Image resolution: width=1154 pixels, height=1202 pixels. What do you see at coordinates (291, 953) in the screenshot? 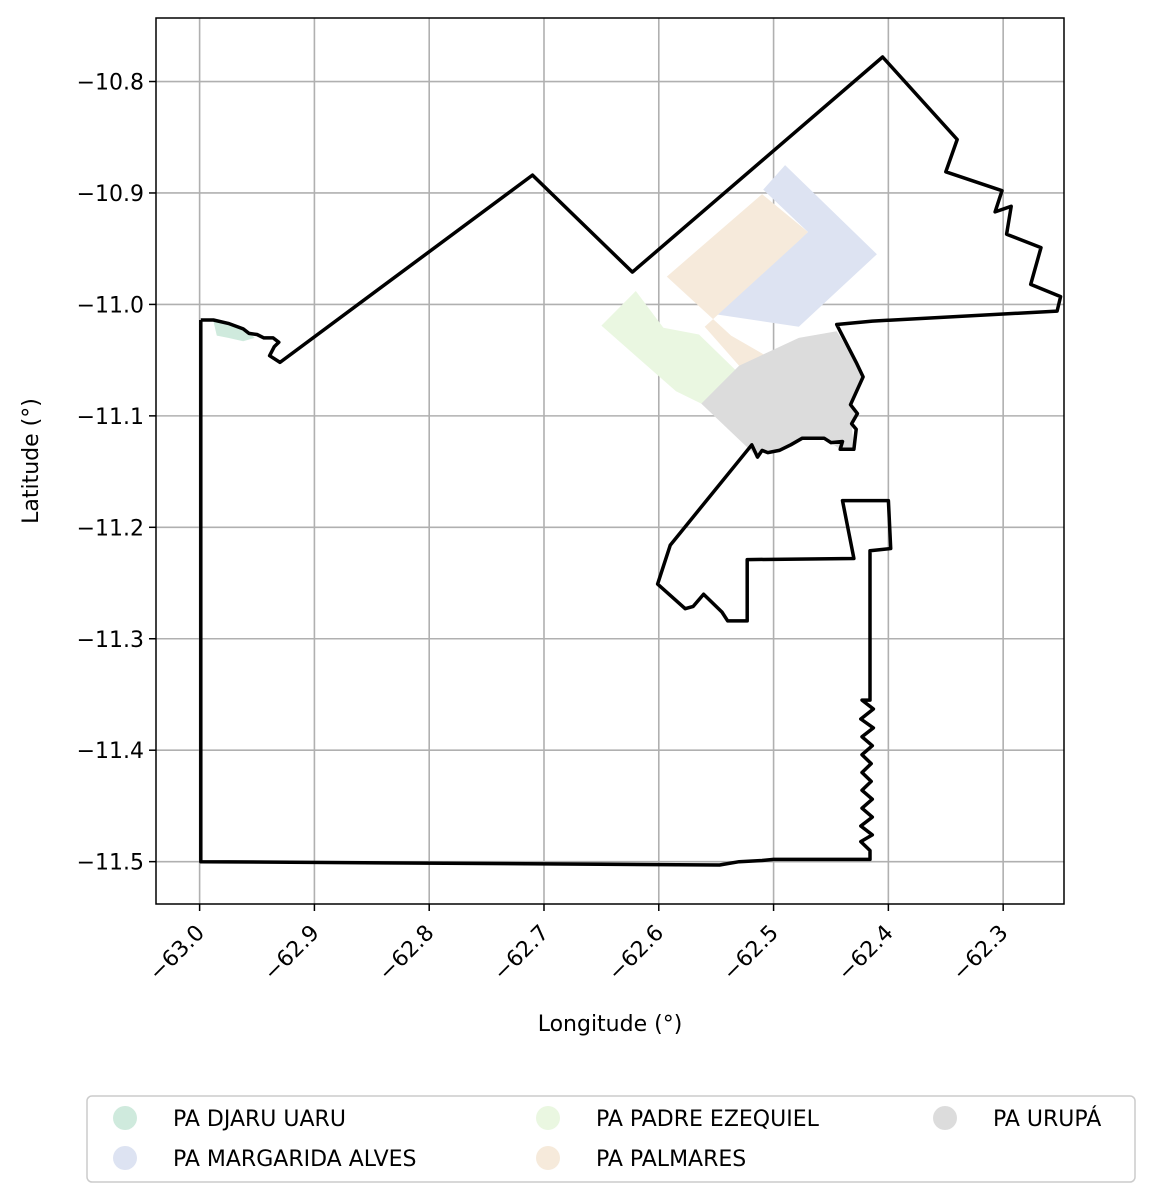
I see `x-tick-label: −62.9` at bounding box center [291, 953].